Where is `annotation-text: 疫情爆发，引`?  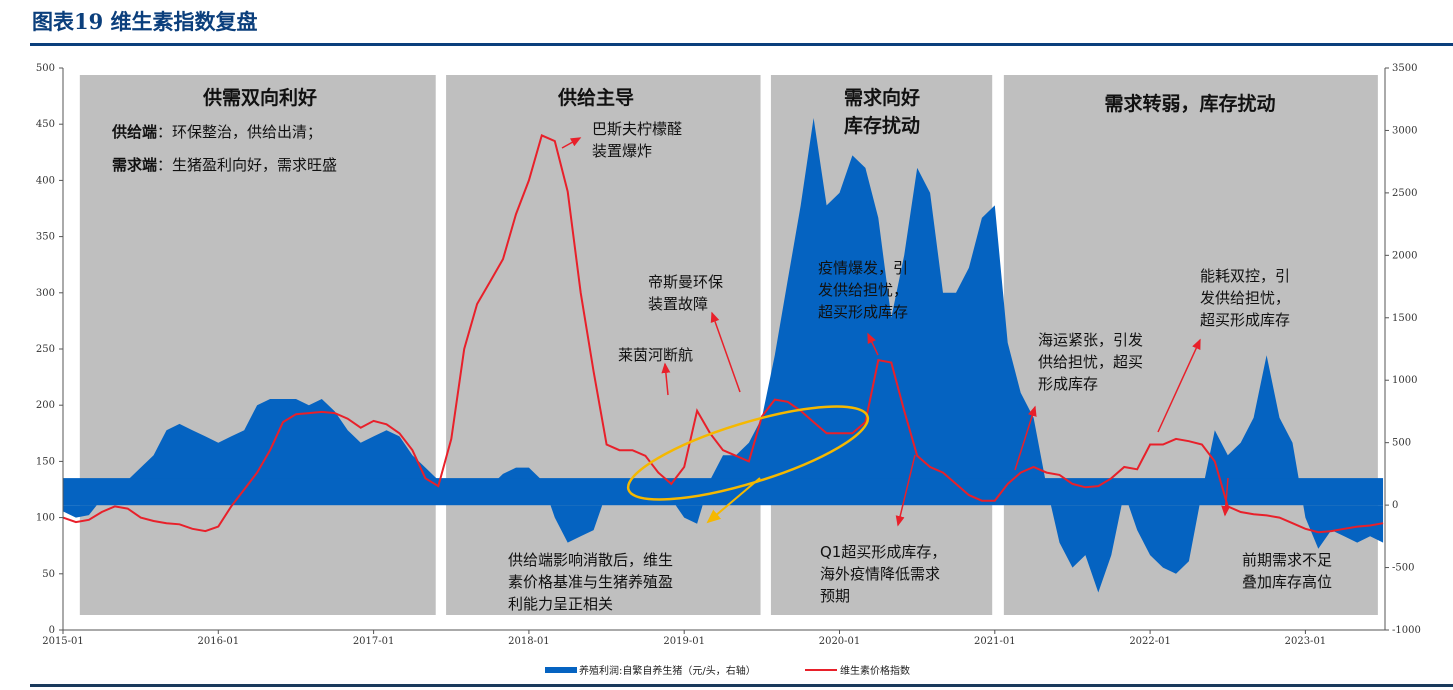 annotation-text: 疫情爆发，引 is located at coordinates (863, 268).